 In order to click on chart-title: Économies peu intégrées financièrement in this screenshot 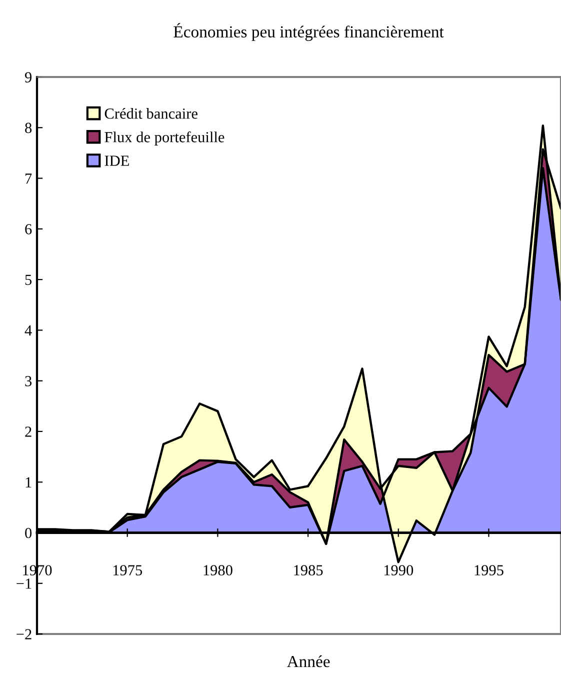, I will do `click(309, 32)`.